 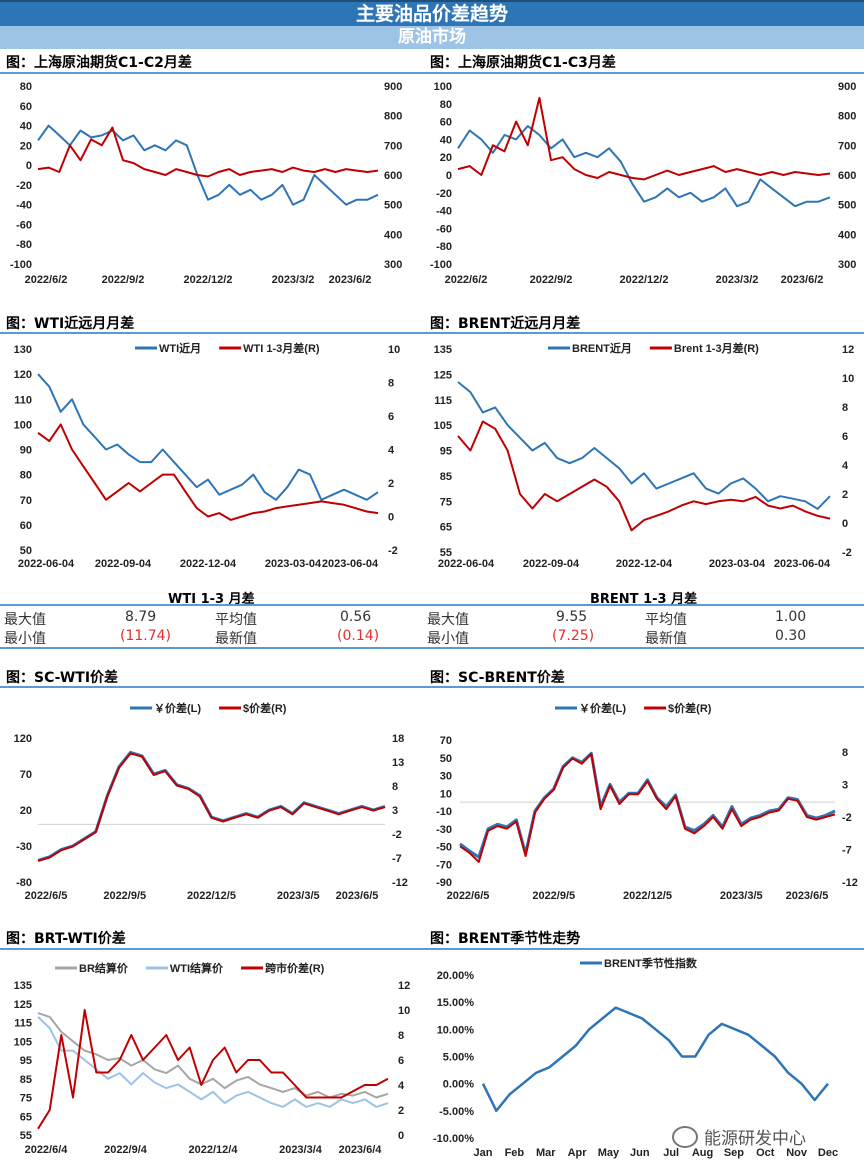 What do you see at coordinates (23, 1005) in the screenshot?
I see `left-axis-tick-label: 125` at bounding box center [23, 1005].